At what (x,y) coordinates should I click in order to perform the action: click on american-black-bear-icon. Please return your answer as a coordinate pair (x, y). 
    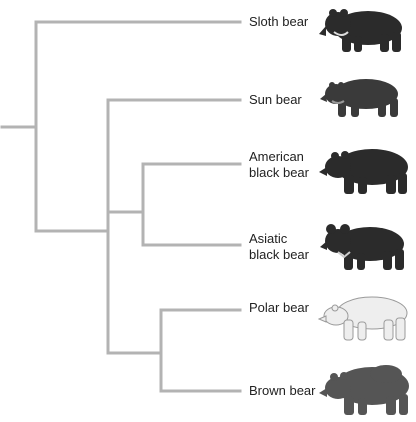
    Looking at the image, I should click on (363, 171).